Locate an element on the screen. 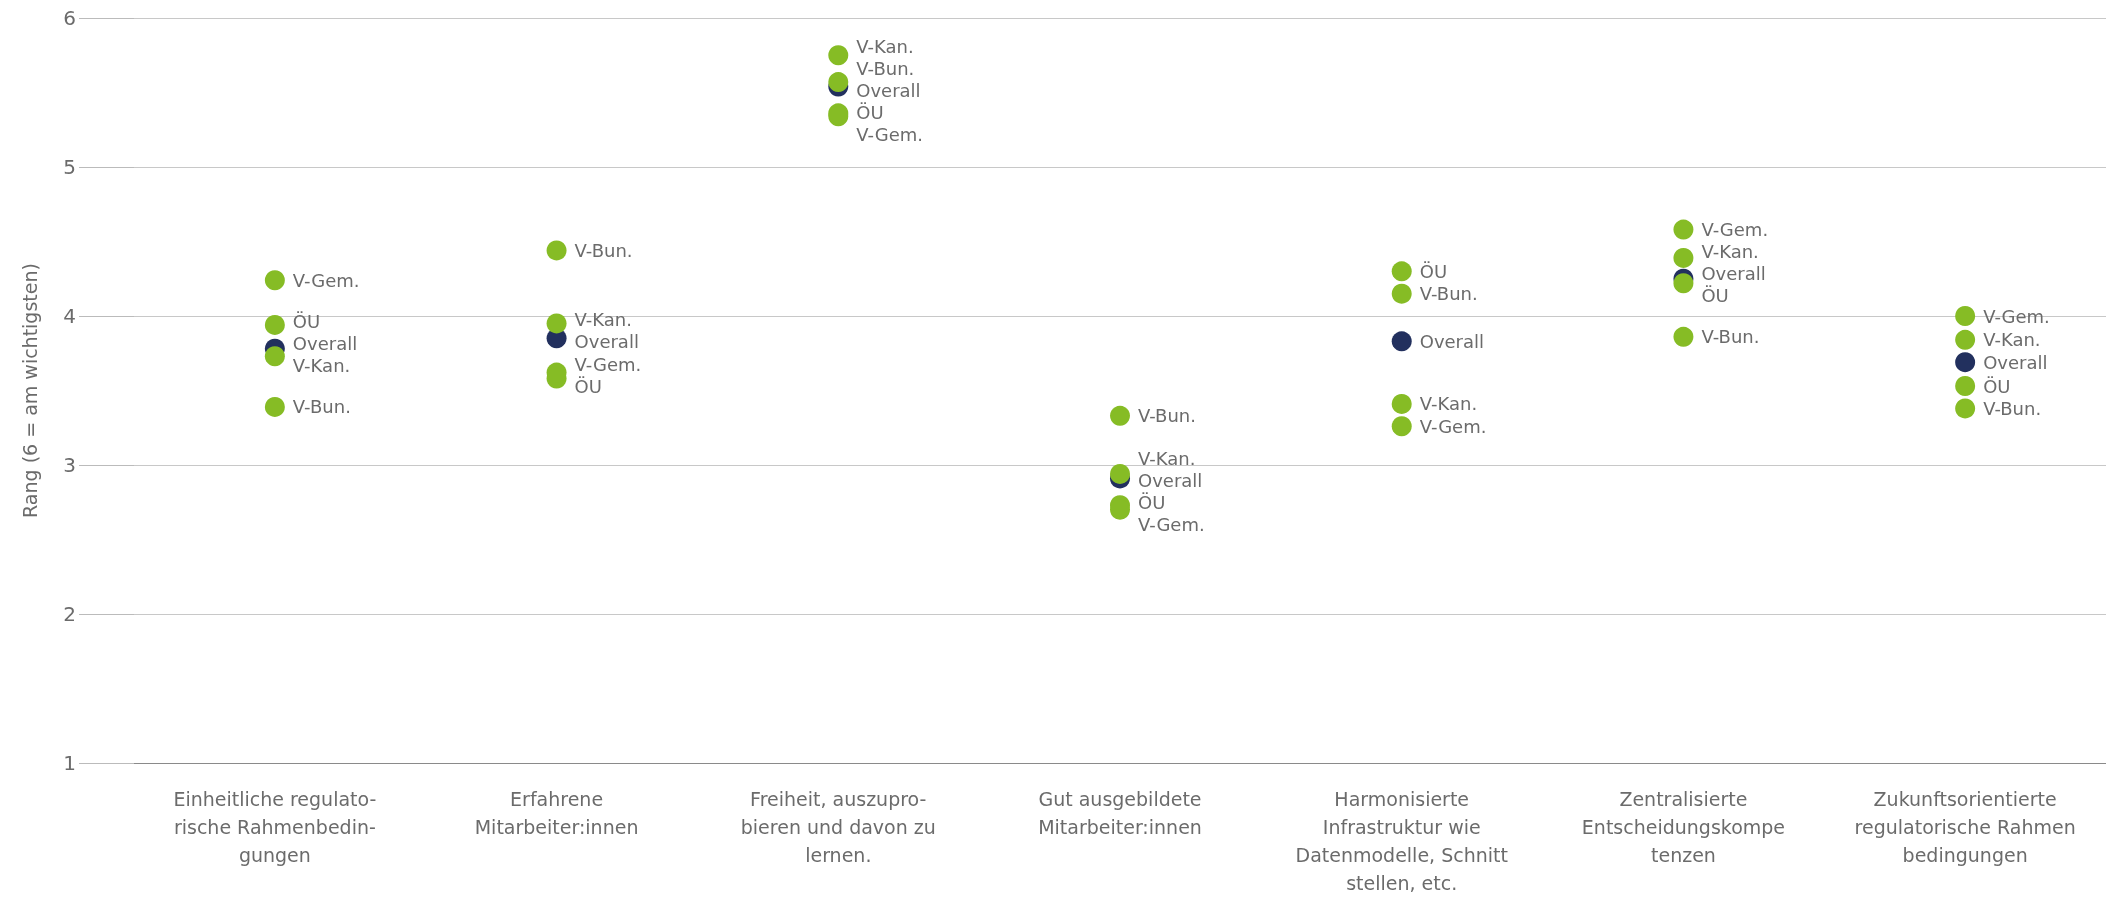 The image size is (2106, 908). series-label: V-Bun. is located at coordinates (321, 407).